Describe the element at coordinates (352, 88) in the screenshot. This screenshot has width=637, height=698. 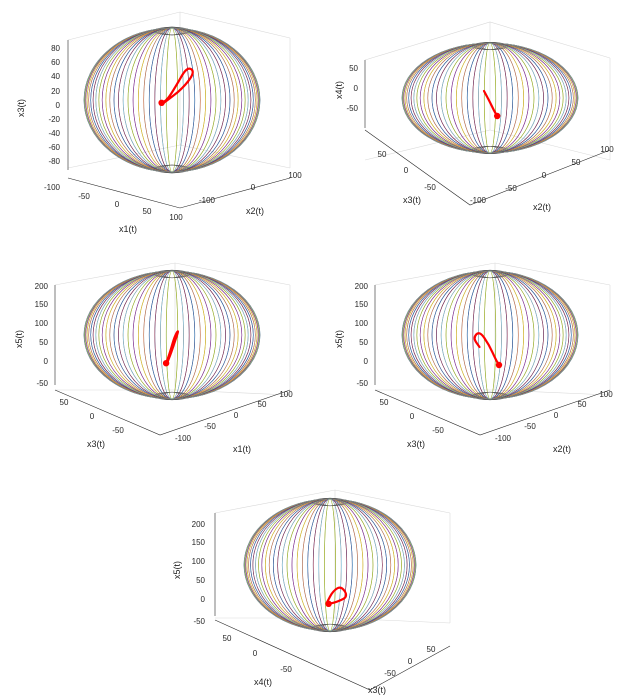
I see `z-ticks: 50 0 -50` at that location.